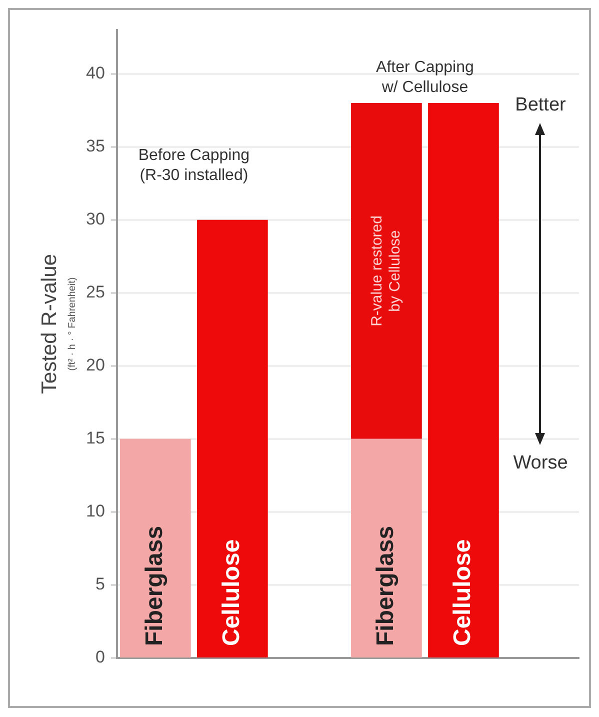  I want to click on annotation: Worse, so click(540, 463).